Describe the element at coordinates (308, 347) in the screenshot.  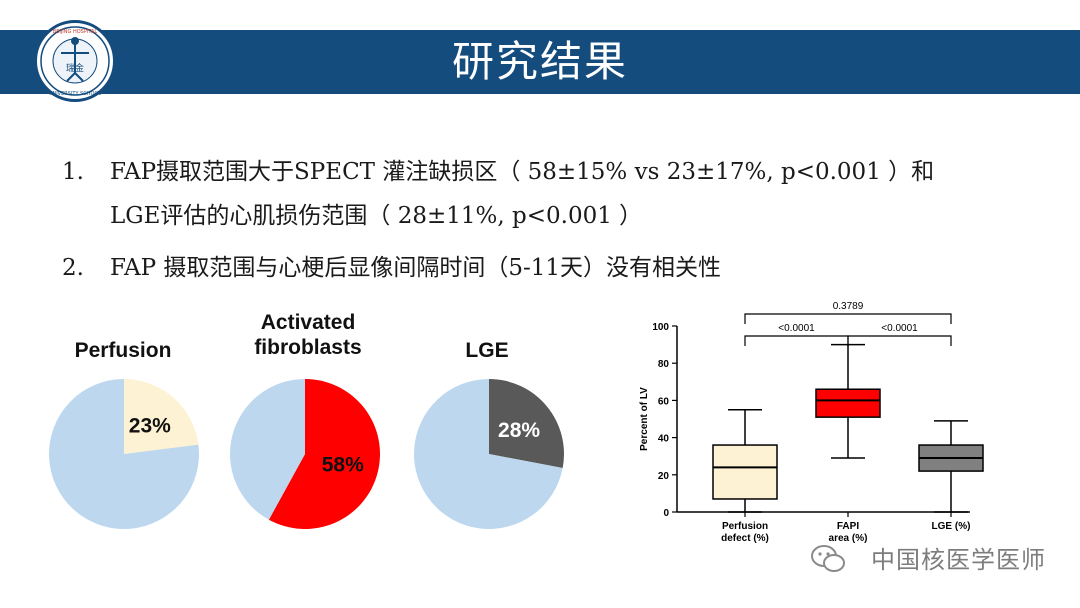
I see `pie-title-line: fibroblasts` at that location.